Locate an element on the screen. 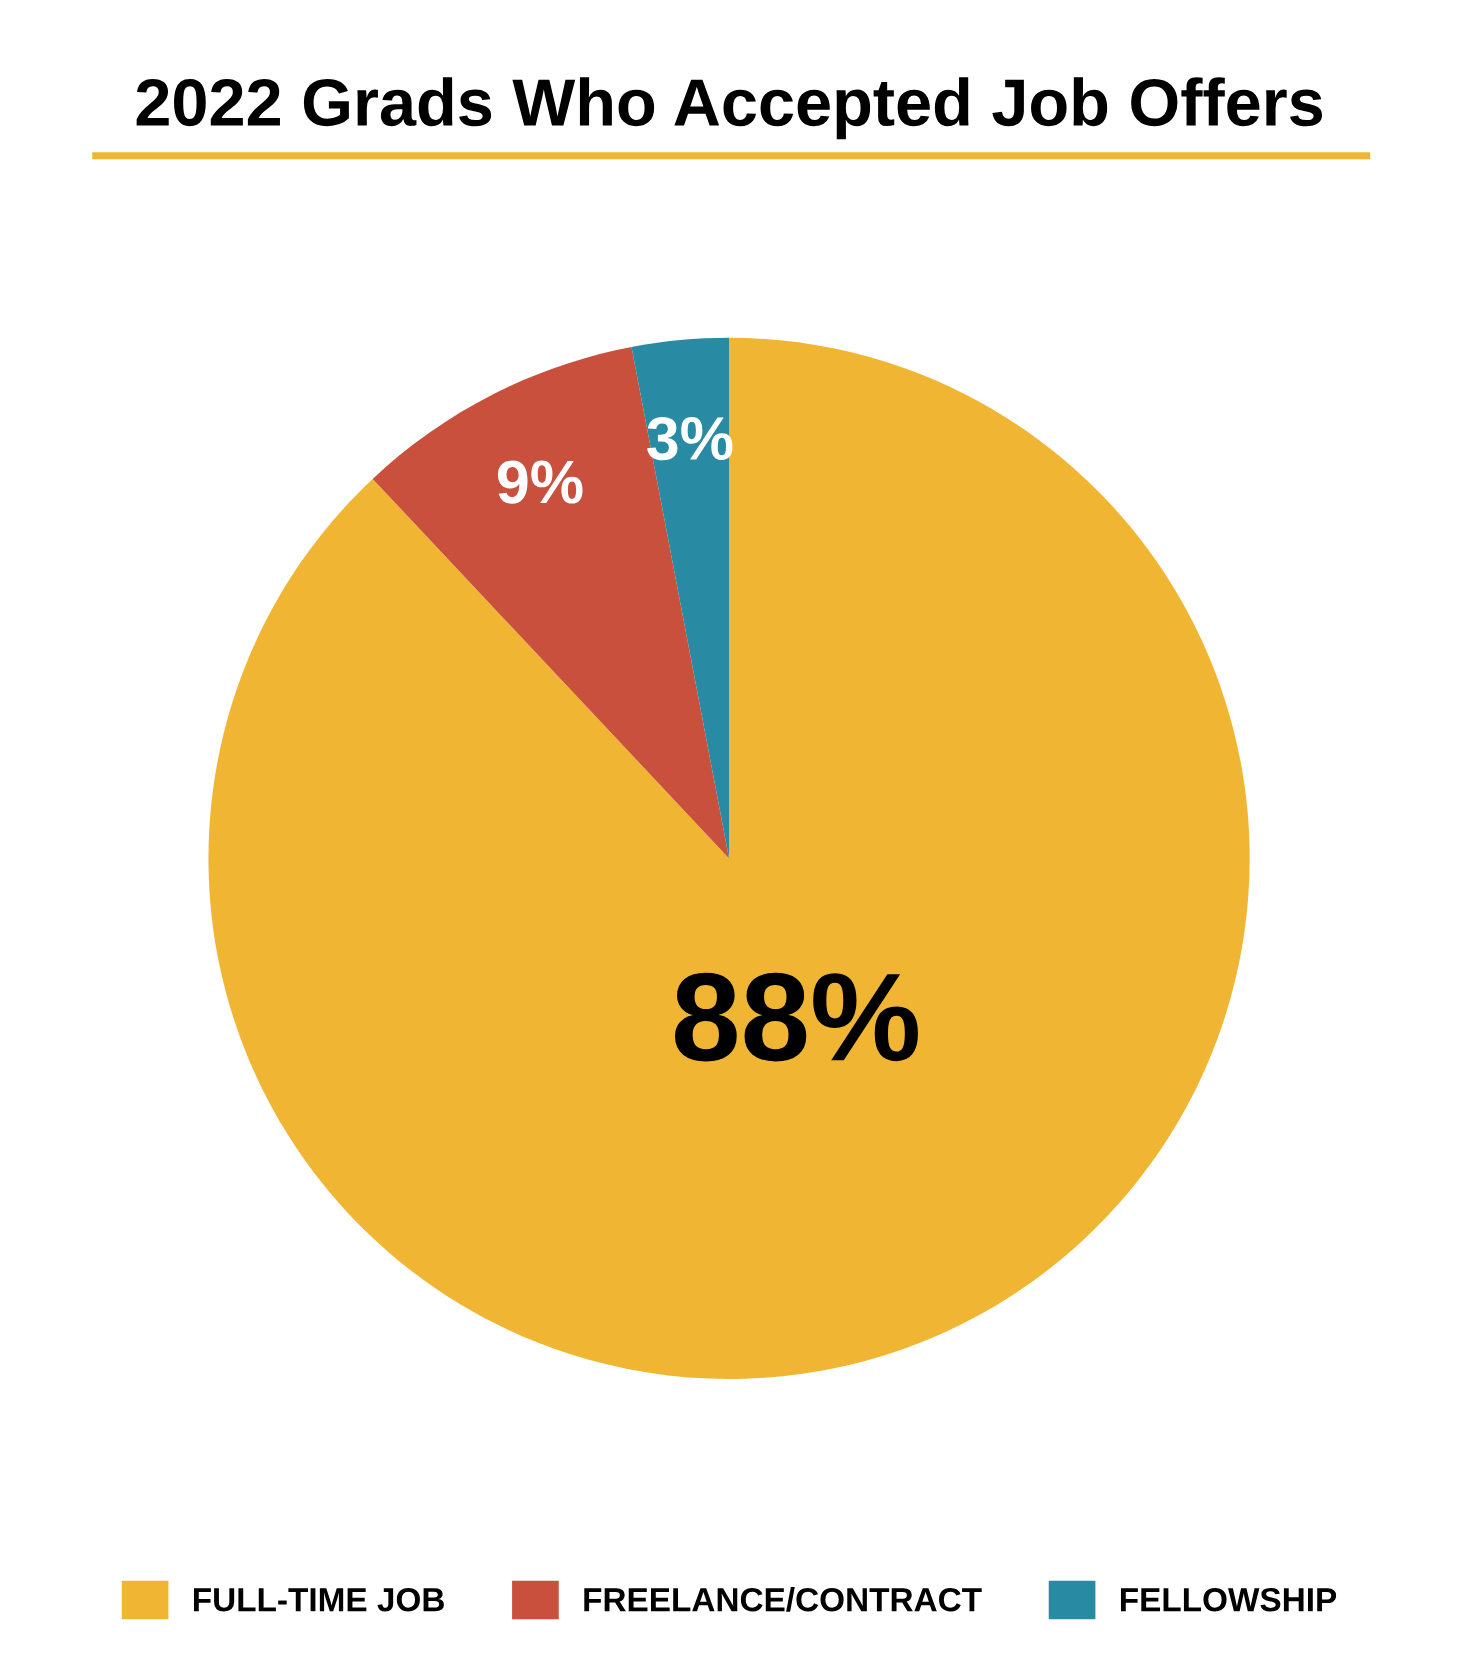 This screenshot has height=1666, width=1459. legend-label: FELLOWSHIP is located at coordinates (1228, 1599).